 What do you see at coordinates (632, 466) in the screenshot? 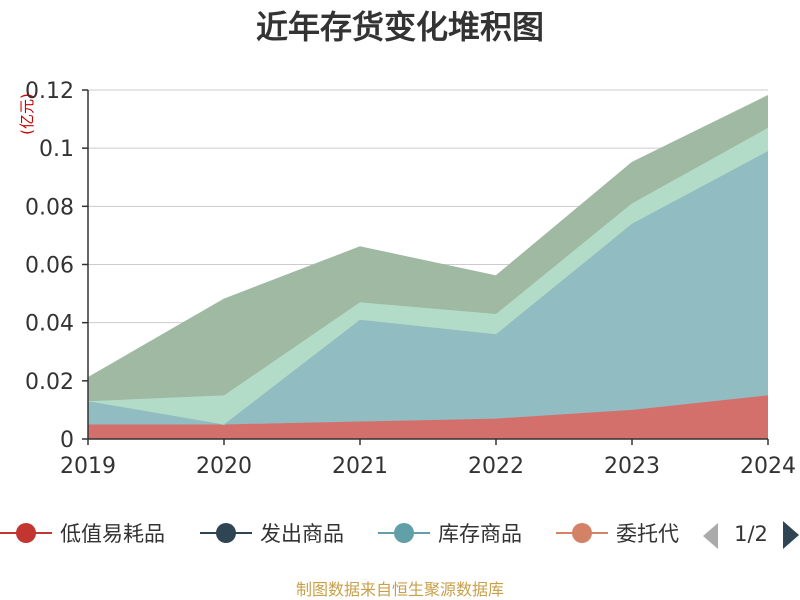
I see `x-tick-label: 2023` at bounding box center [632, 466].